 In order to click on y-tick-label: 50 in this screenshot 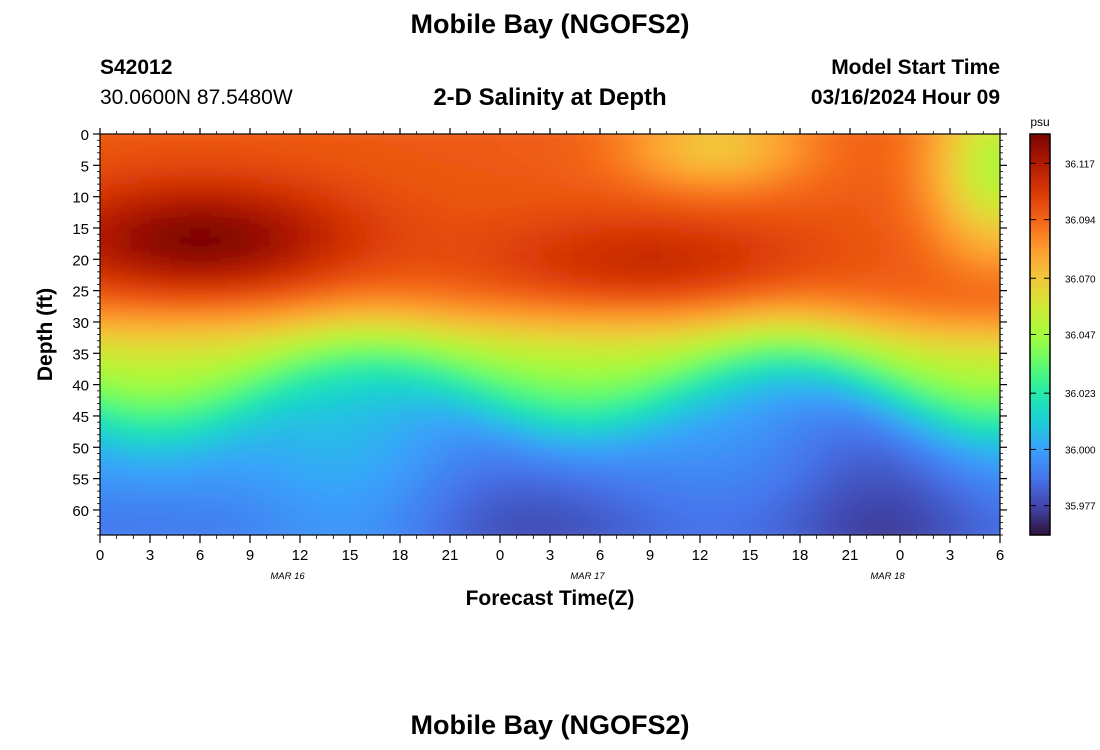, I will do `click(80, 448)`.